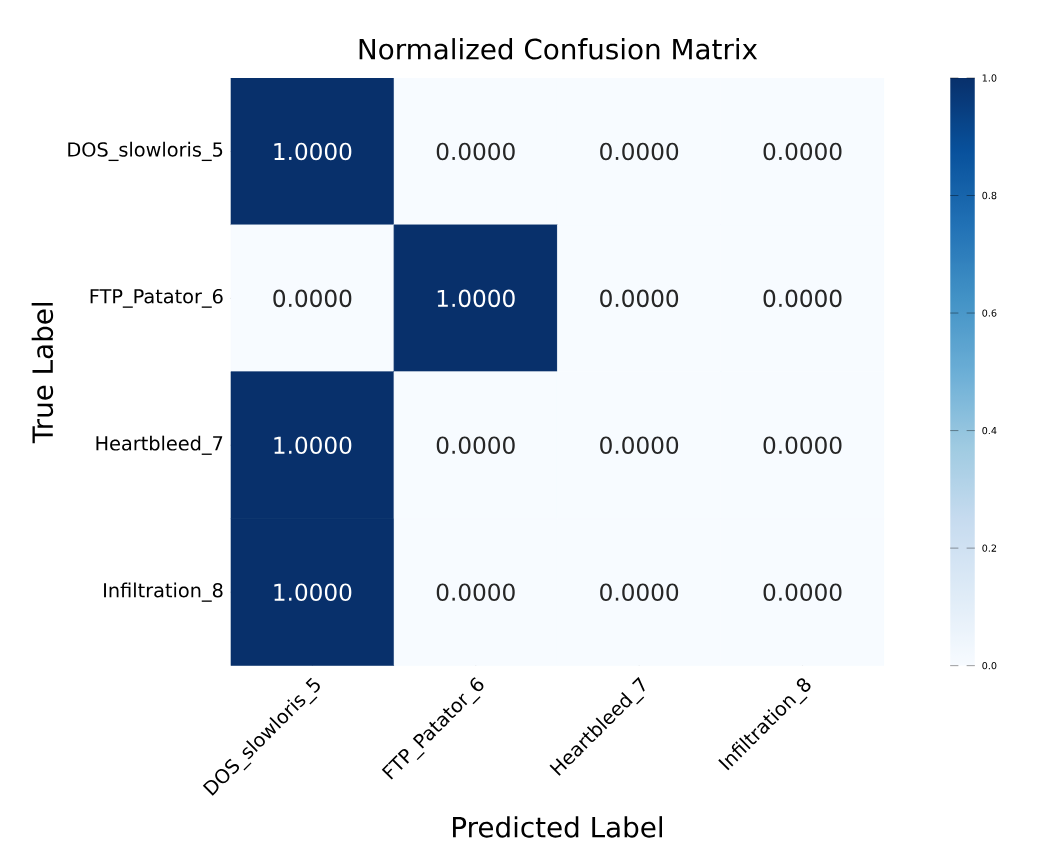 This screenshot has width=1060, height=858. What do you see at coordinates (156, 298) in the screenshot?
I see `y-tick-label: FTP_Patator_6` at bounding box center [156, 298].